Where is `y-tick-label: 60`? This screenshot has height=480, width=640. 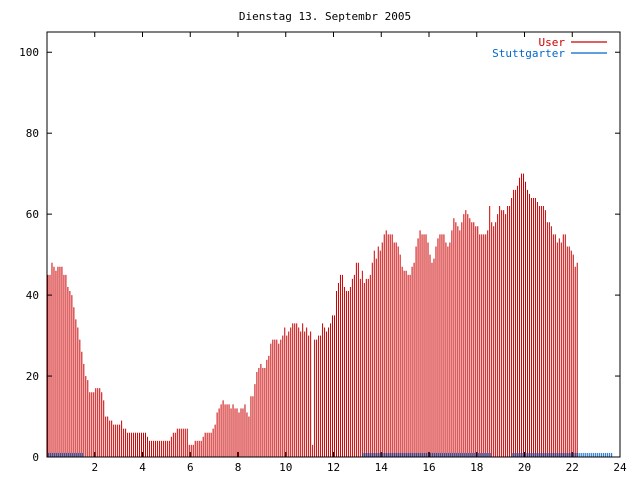
y-tick-label: 60 is located at coordinates (32, 214).